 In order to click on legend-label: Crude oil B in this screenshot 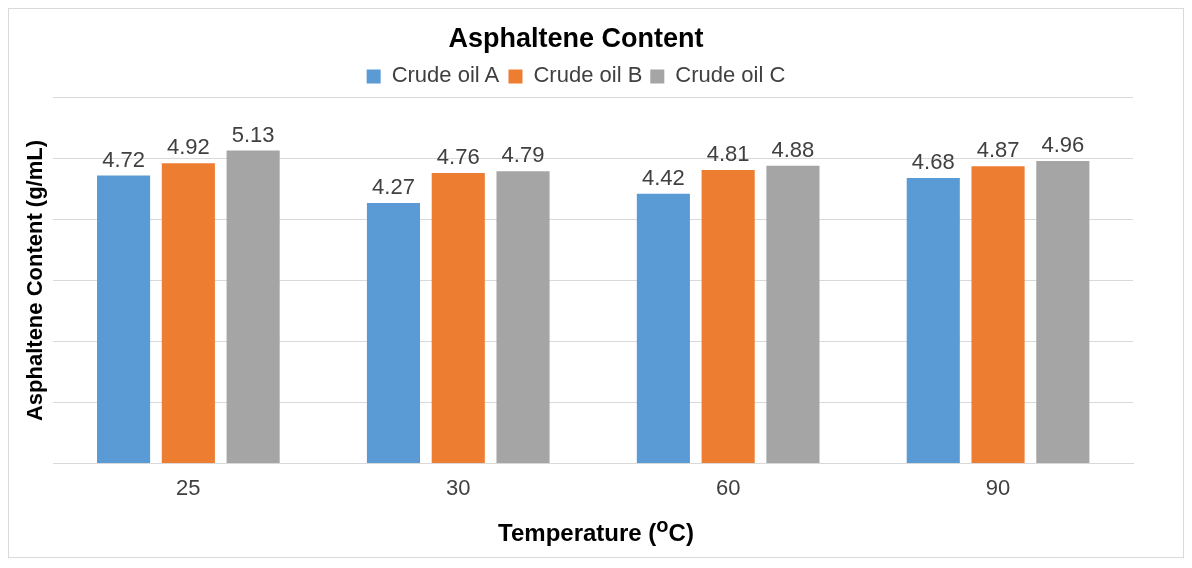, I will do `click(588, 75)`.